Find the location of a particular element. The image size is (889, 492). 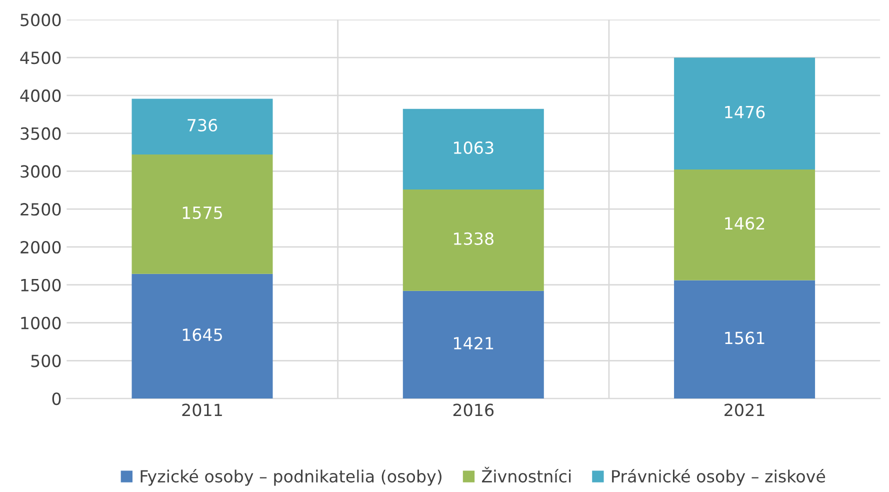

y-tick-label: 3000 is located at coordinates (40, 171).